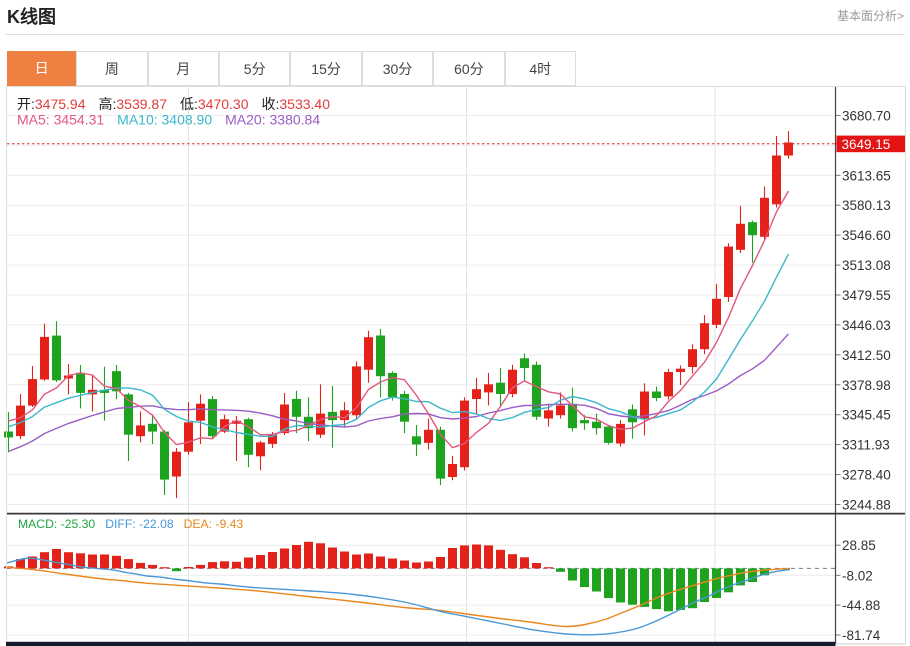  What do you see at coordinates (866, 385) in the screenshot?
I see `svg-text: 3378.98` at bounding box center [866, 385].